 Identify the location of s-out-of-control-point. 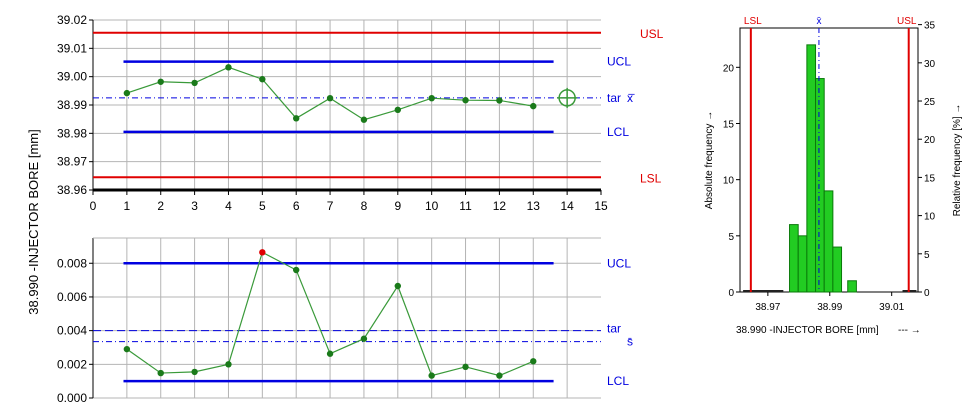
(262, 252).